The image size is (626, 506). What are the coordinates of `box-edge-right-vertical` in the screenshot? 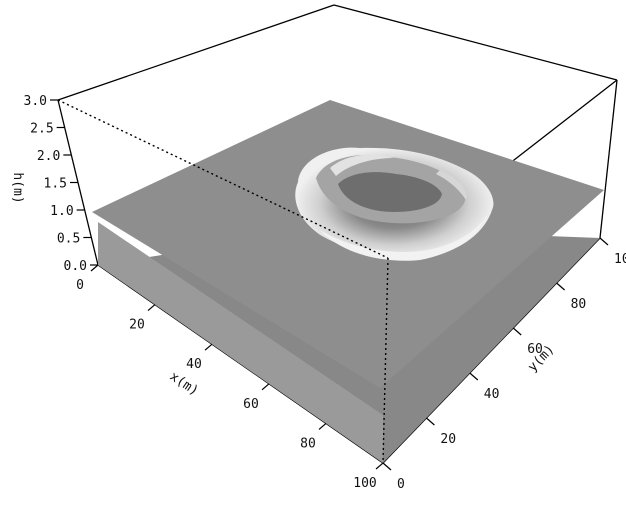 It's located at (608, 159).